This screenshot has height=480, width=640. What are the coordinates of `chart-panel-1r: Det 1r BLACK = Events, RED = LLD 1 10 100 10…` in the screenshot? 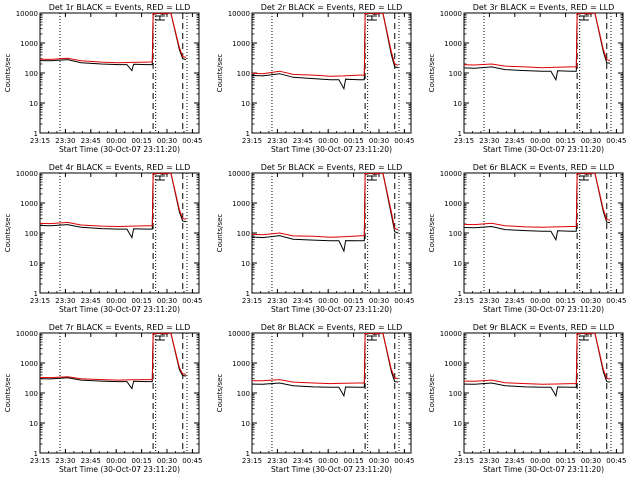 It's located at (103, 78).